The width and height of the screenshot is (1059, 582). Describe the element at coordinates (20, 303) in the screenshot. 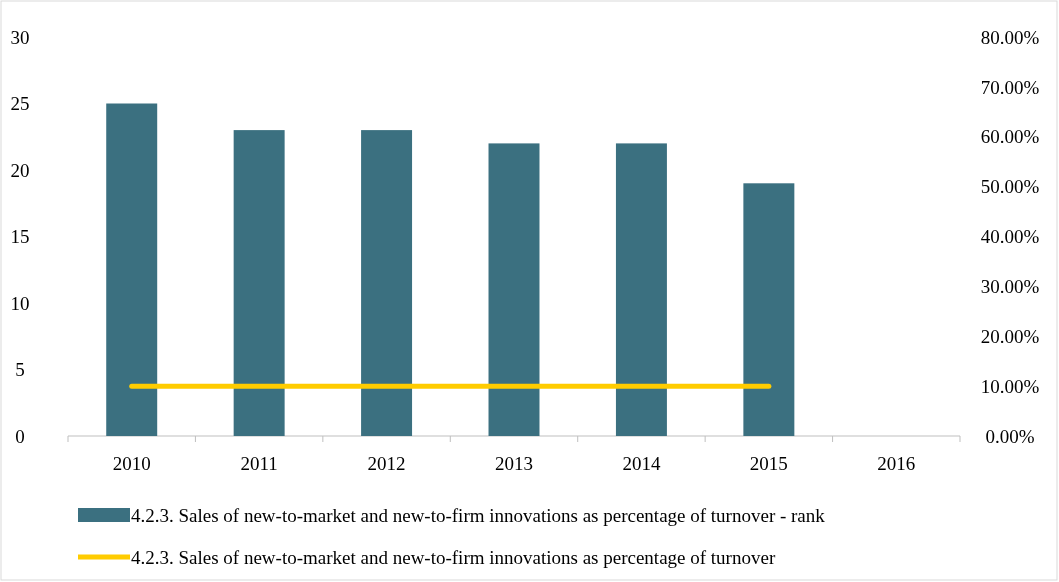

I see `y-tick-label: 10` at that location.